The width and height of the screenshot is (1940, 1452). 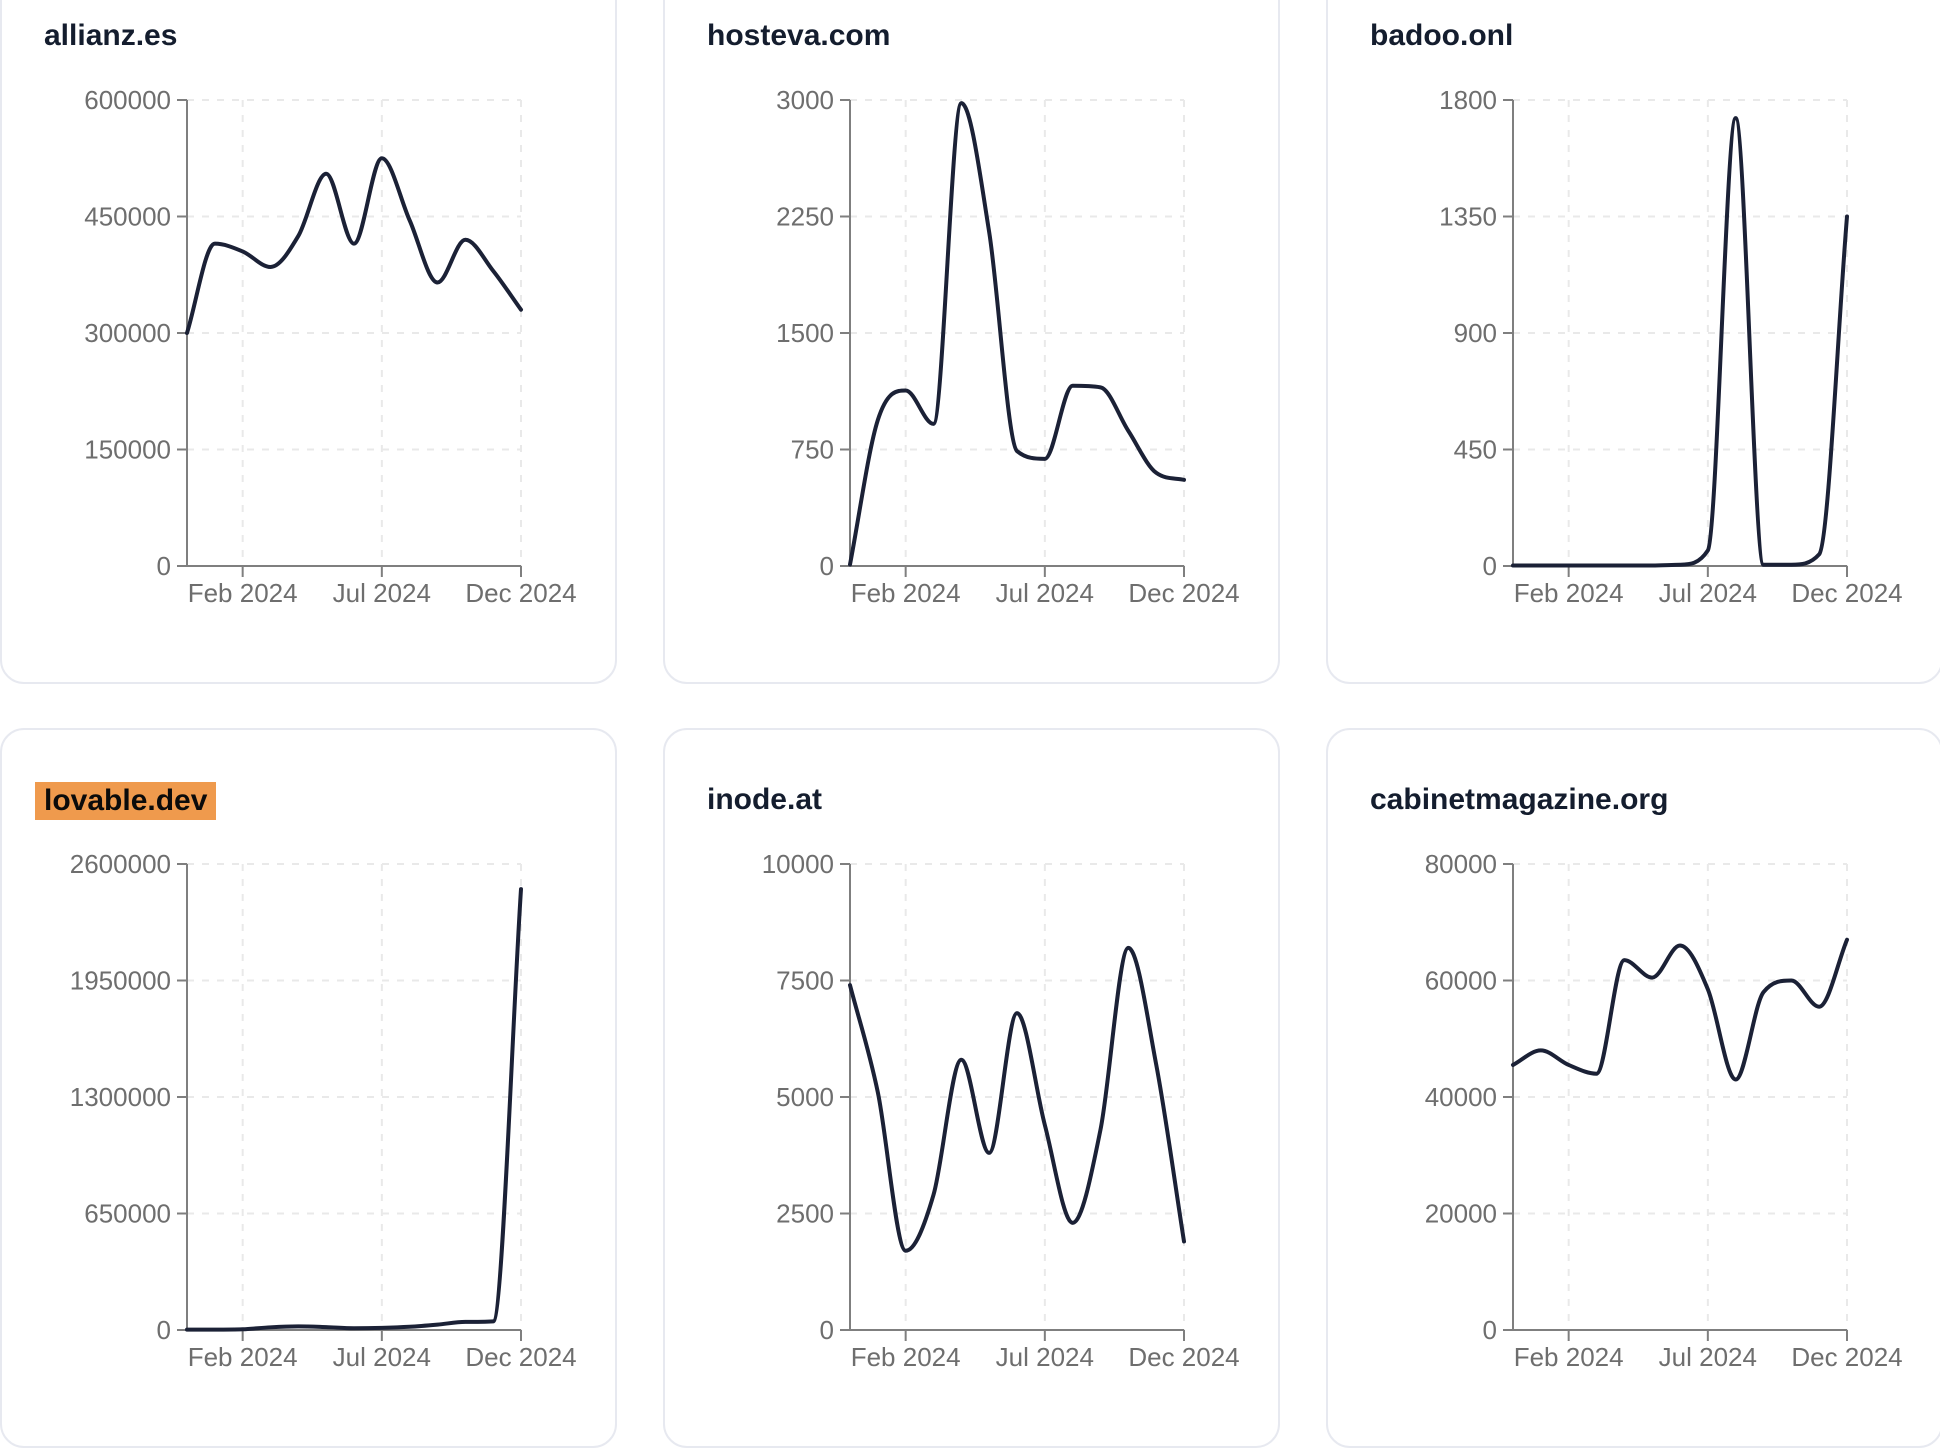 What do you see at coordinates (120, 864) in the screenshot?
I see `svg-text: 2600000` at bounding box center [120, 864].